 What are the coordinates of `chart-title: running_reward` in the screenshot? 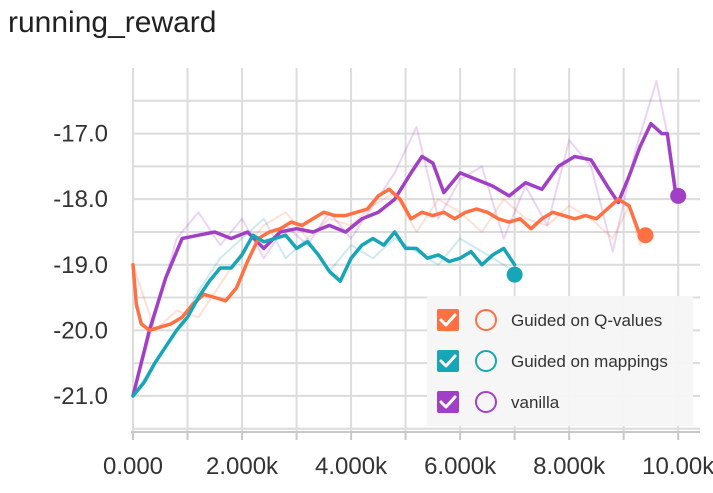 It's located at (112, 22).